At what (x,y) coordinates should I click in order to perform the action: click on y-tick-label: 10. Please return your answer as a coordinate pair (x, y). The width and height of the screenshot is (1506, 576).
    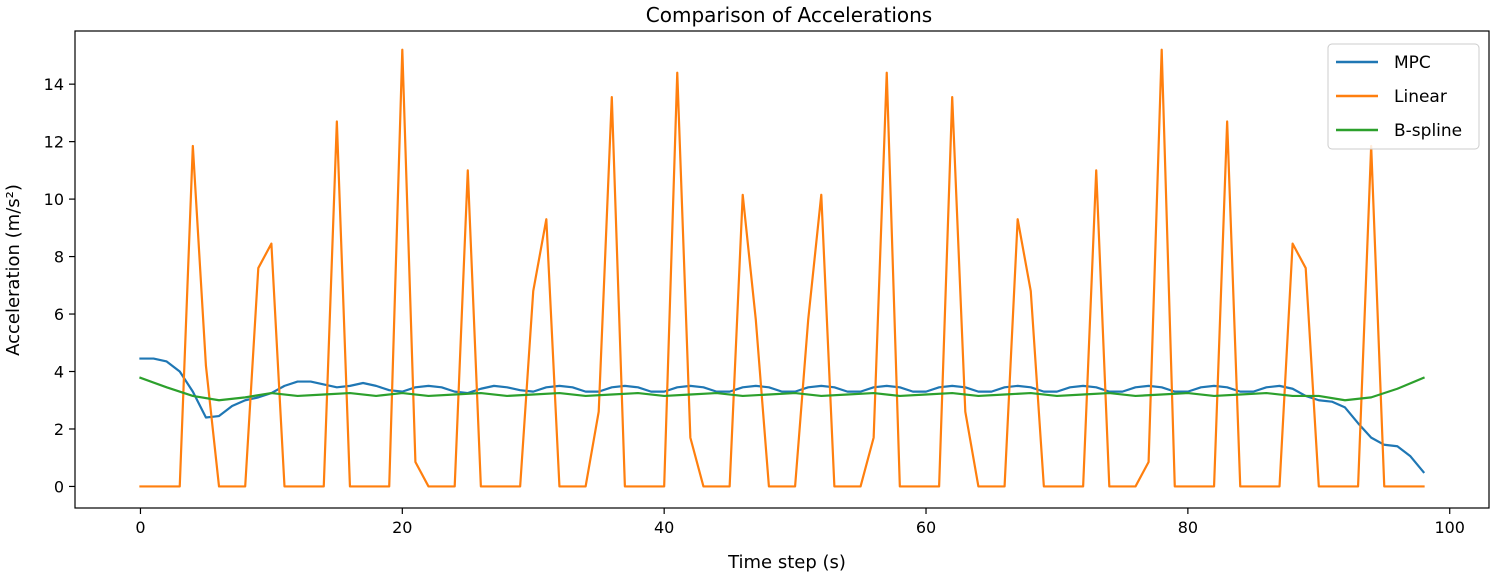
    Looking at the image, I should click on (54, 199).